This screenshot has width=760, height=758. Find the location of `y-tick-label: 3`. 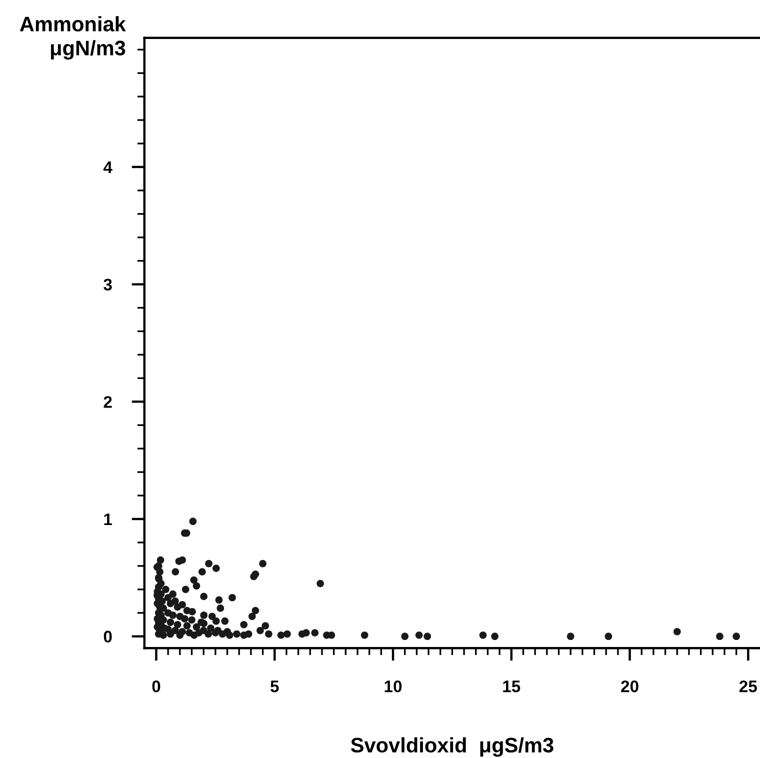

y-tick-label: 3 is located at coordinates (108, 284).